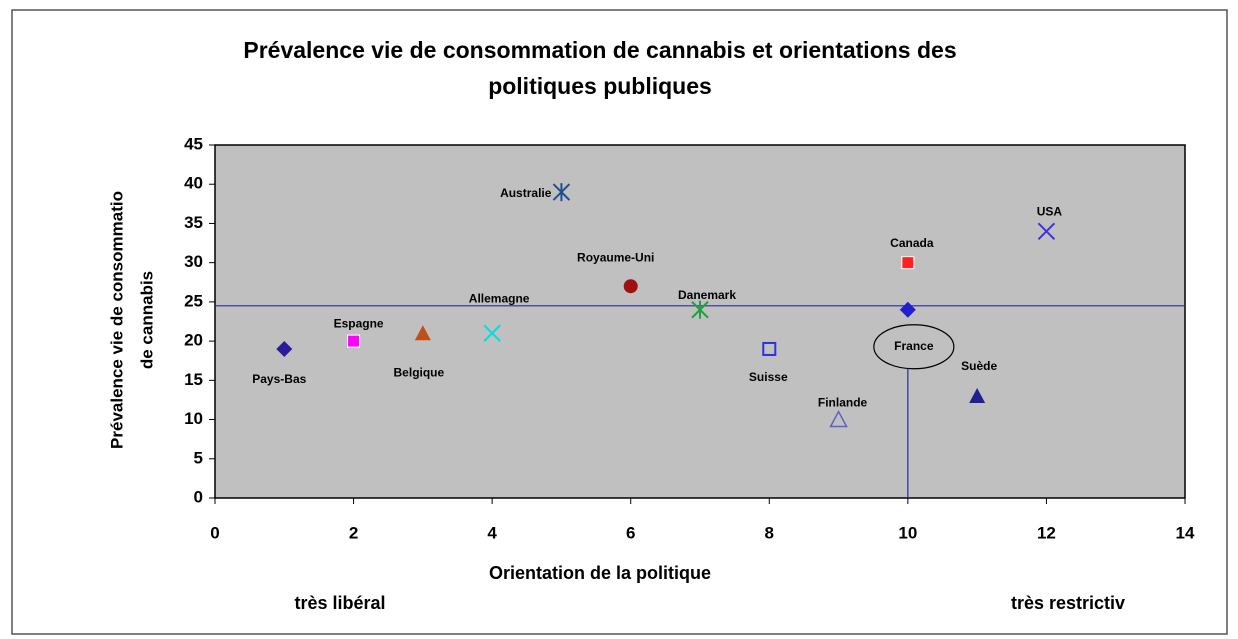  Describe the element at coordinates (979, 366) in the screenshot. I see `point-label: Suède` at that location.